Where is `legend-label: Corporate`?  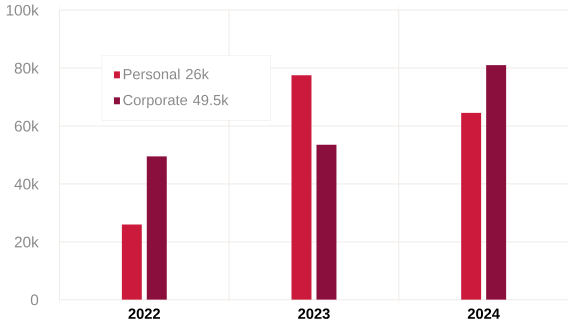 legend-label: Corporate is located at coordinates (155, 101).